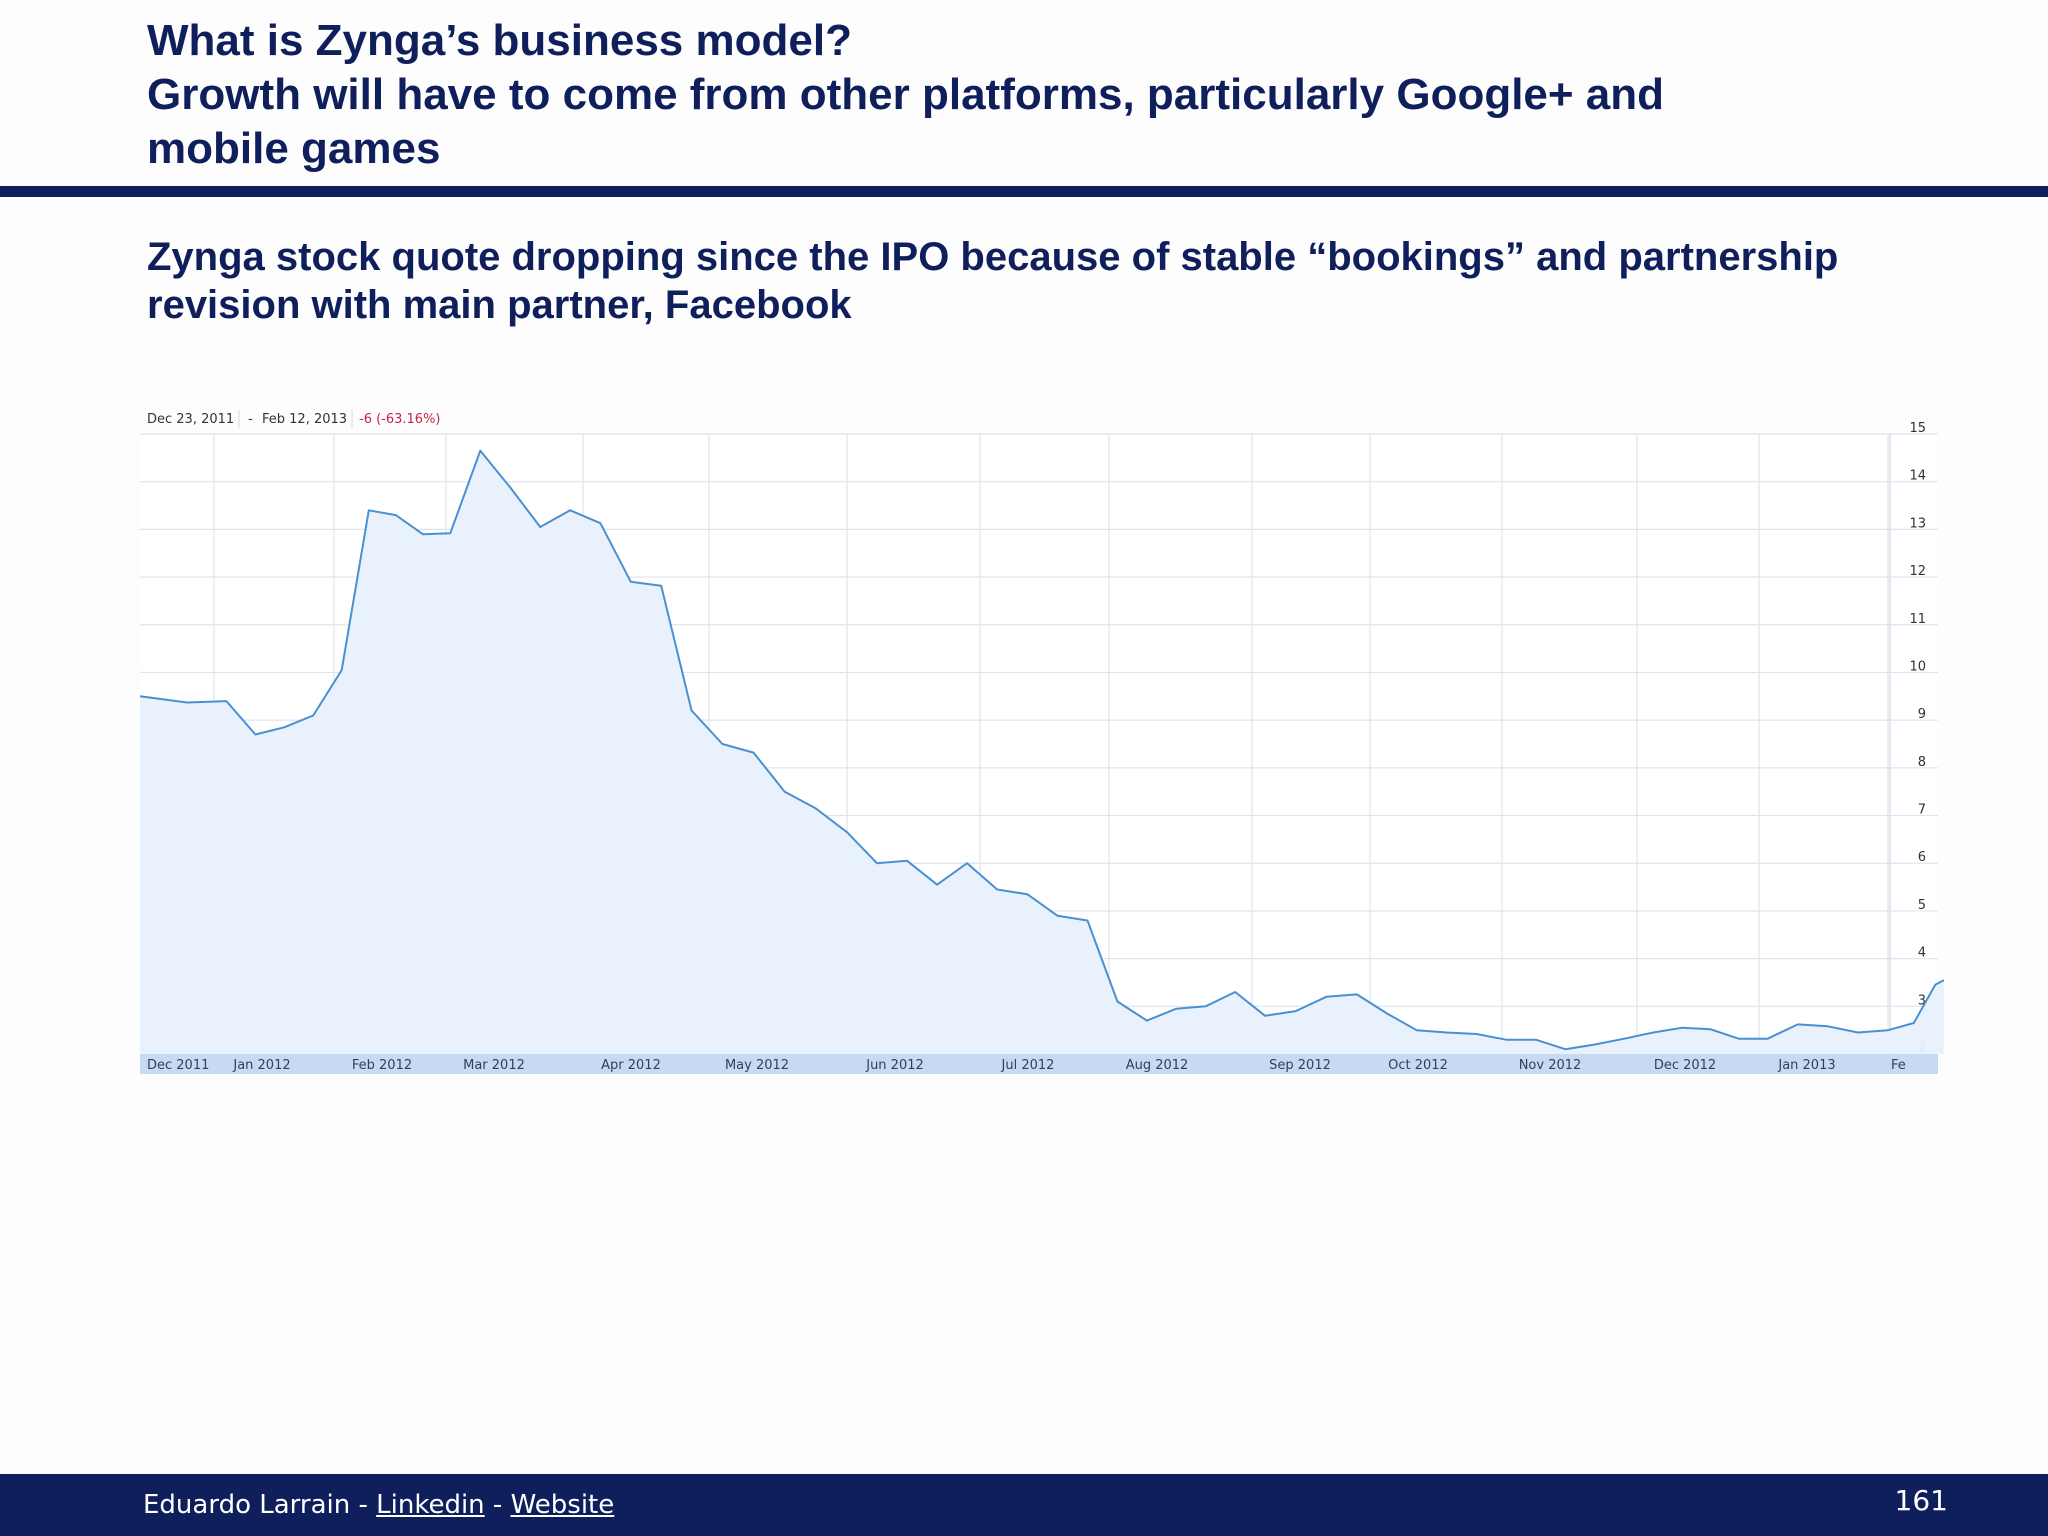  What do you see at coordinates (178, 1065) in the screenshot?
I see `x-tick-label: Dec 2011` at bounding box center [178, 1065].